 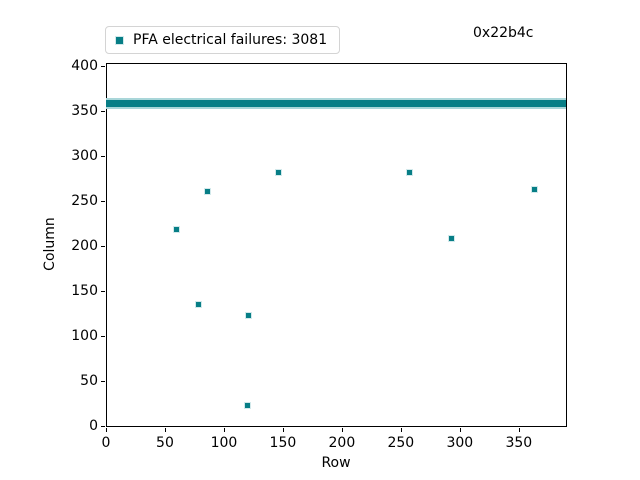 What do you see at coordinates (84, 65) in the screenshot?
I see `y-tick-label: 400` at bounding box center [84, 65].